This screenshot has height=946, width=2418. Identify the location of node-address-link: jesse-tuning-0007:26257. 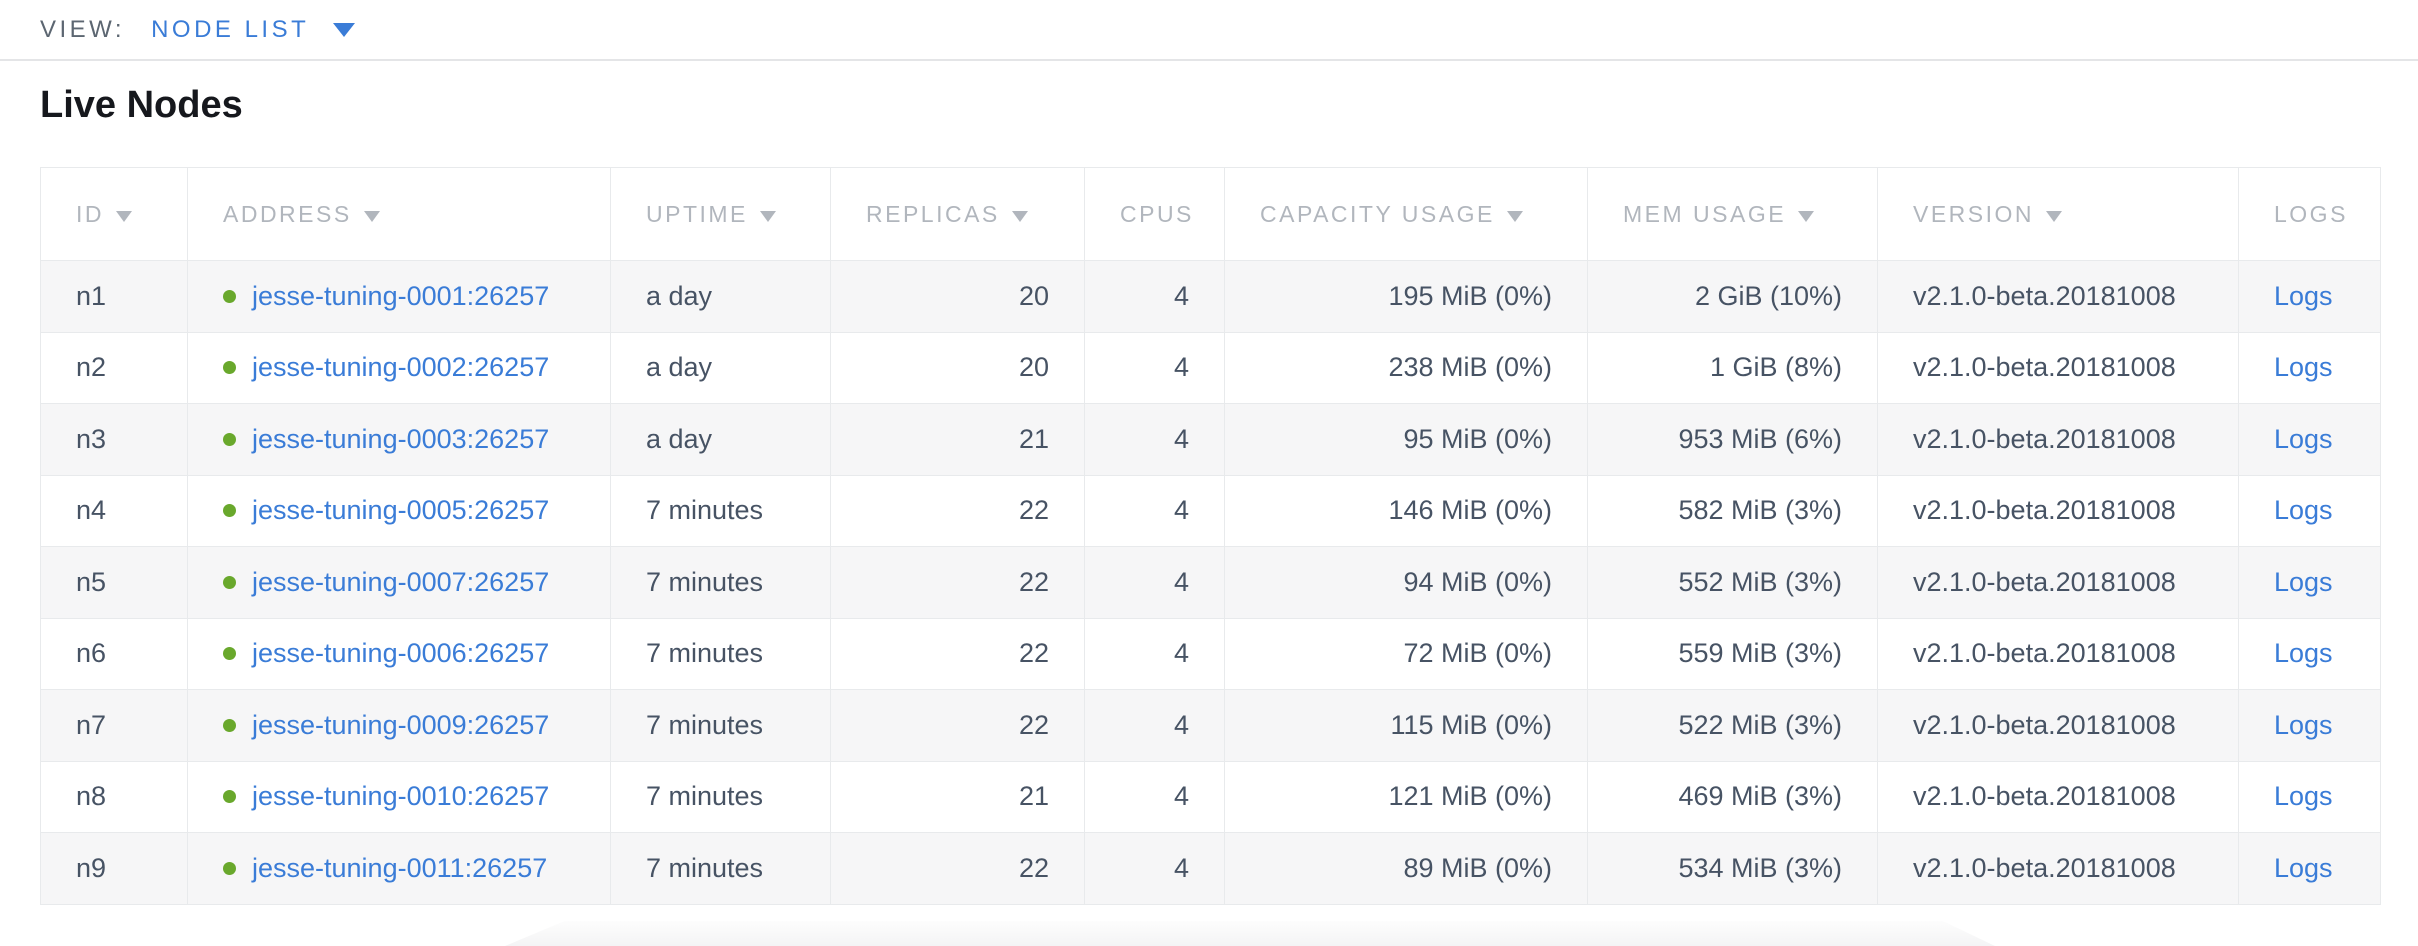
(401, 581).